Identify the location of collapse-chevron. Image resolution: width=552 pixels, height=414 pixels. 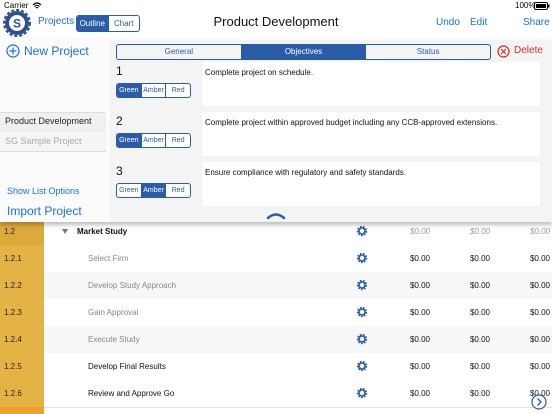
(276, 216).